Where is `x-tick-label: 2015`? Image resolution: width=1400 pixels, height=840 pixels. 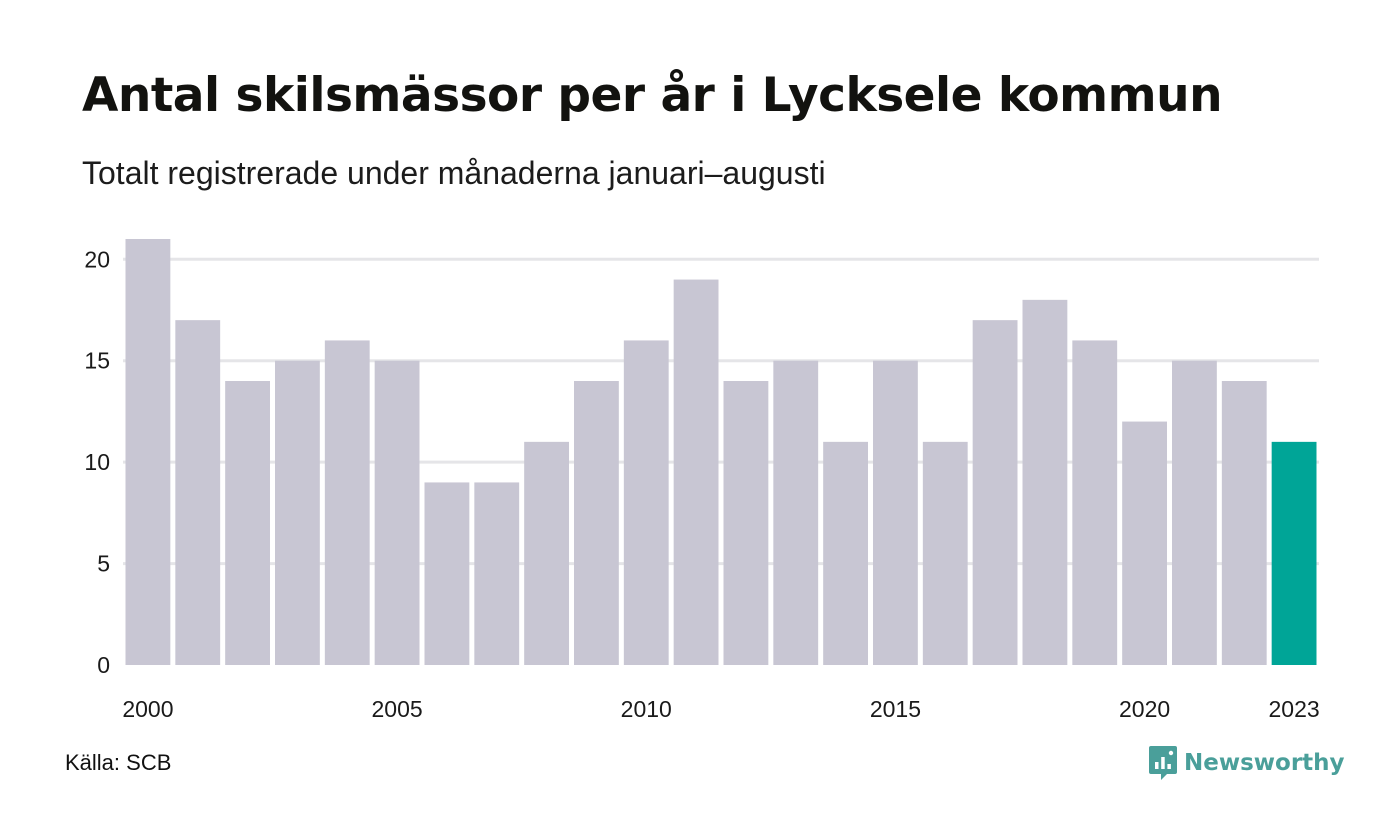 x-tick-label: 2015 is located at coordinates (895, 709).